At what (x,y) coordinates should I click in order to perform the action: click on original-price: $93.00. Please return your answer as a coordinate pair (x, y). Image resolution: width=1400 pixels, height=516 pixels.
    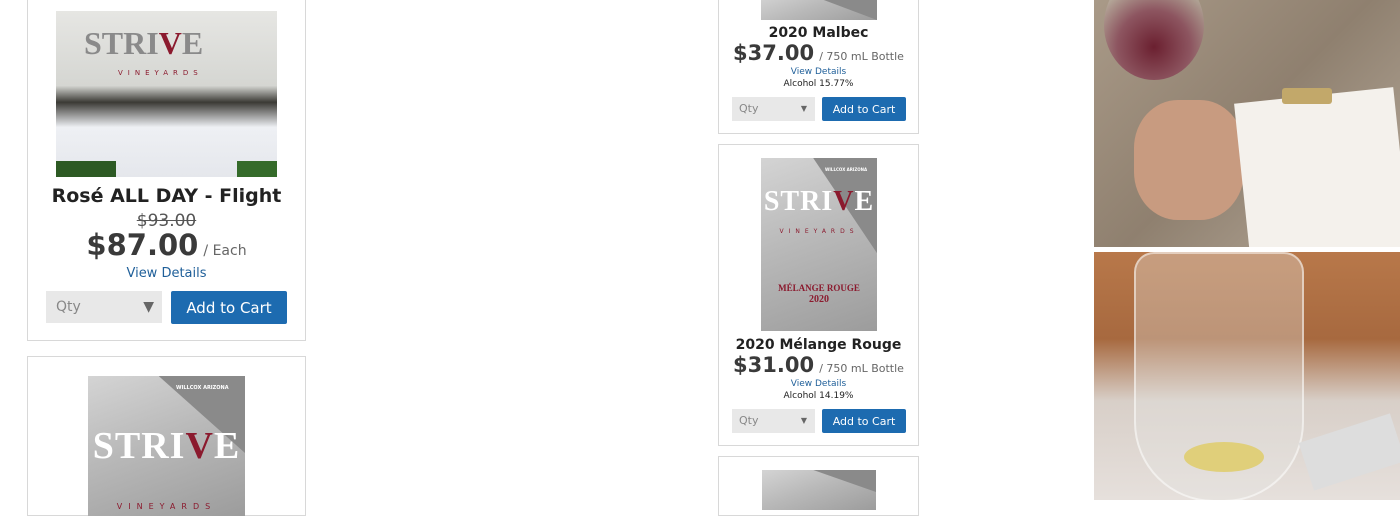
    Looking at the image, I should click on (166, 221).